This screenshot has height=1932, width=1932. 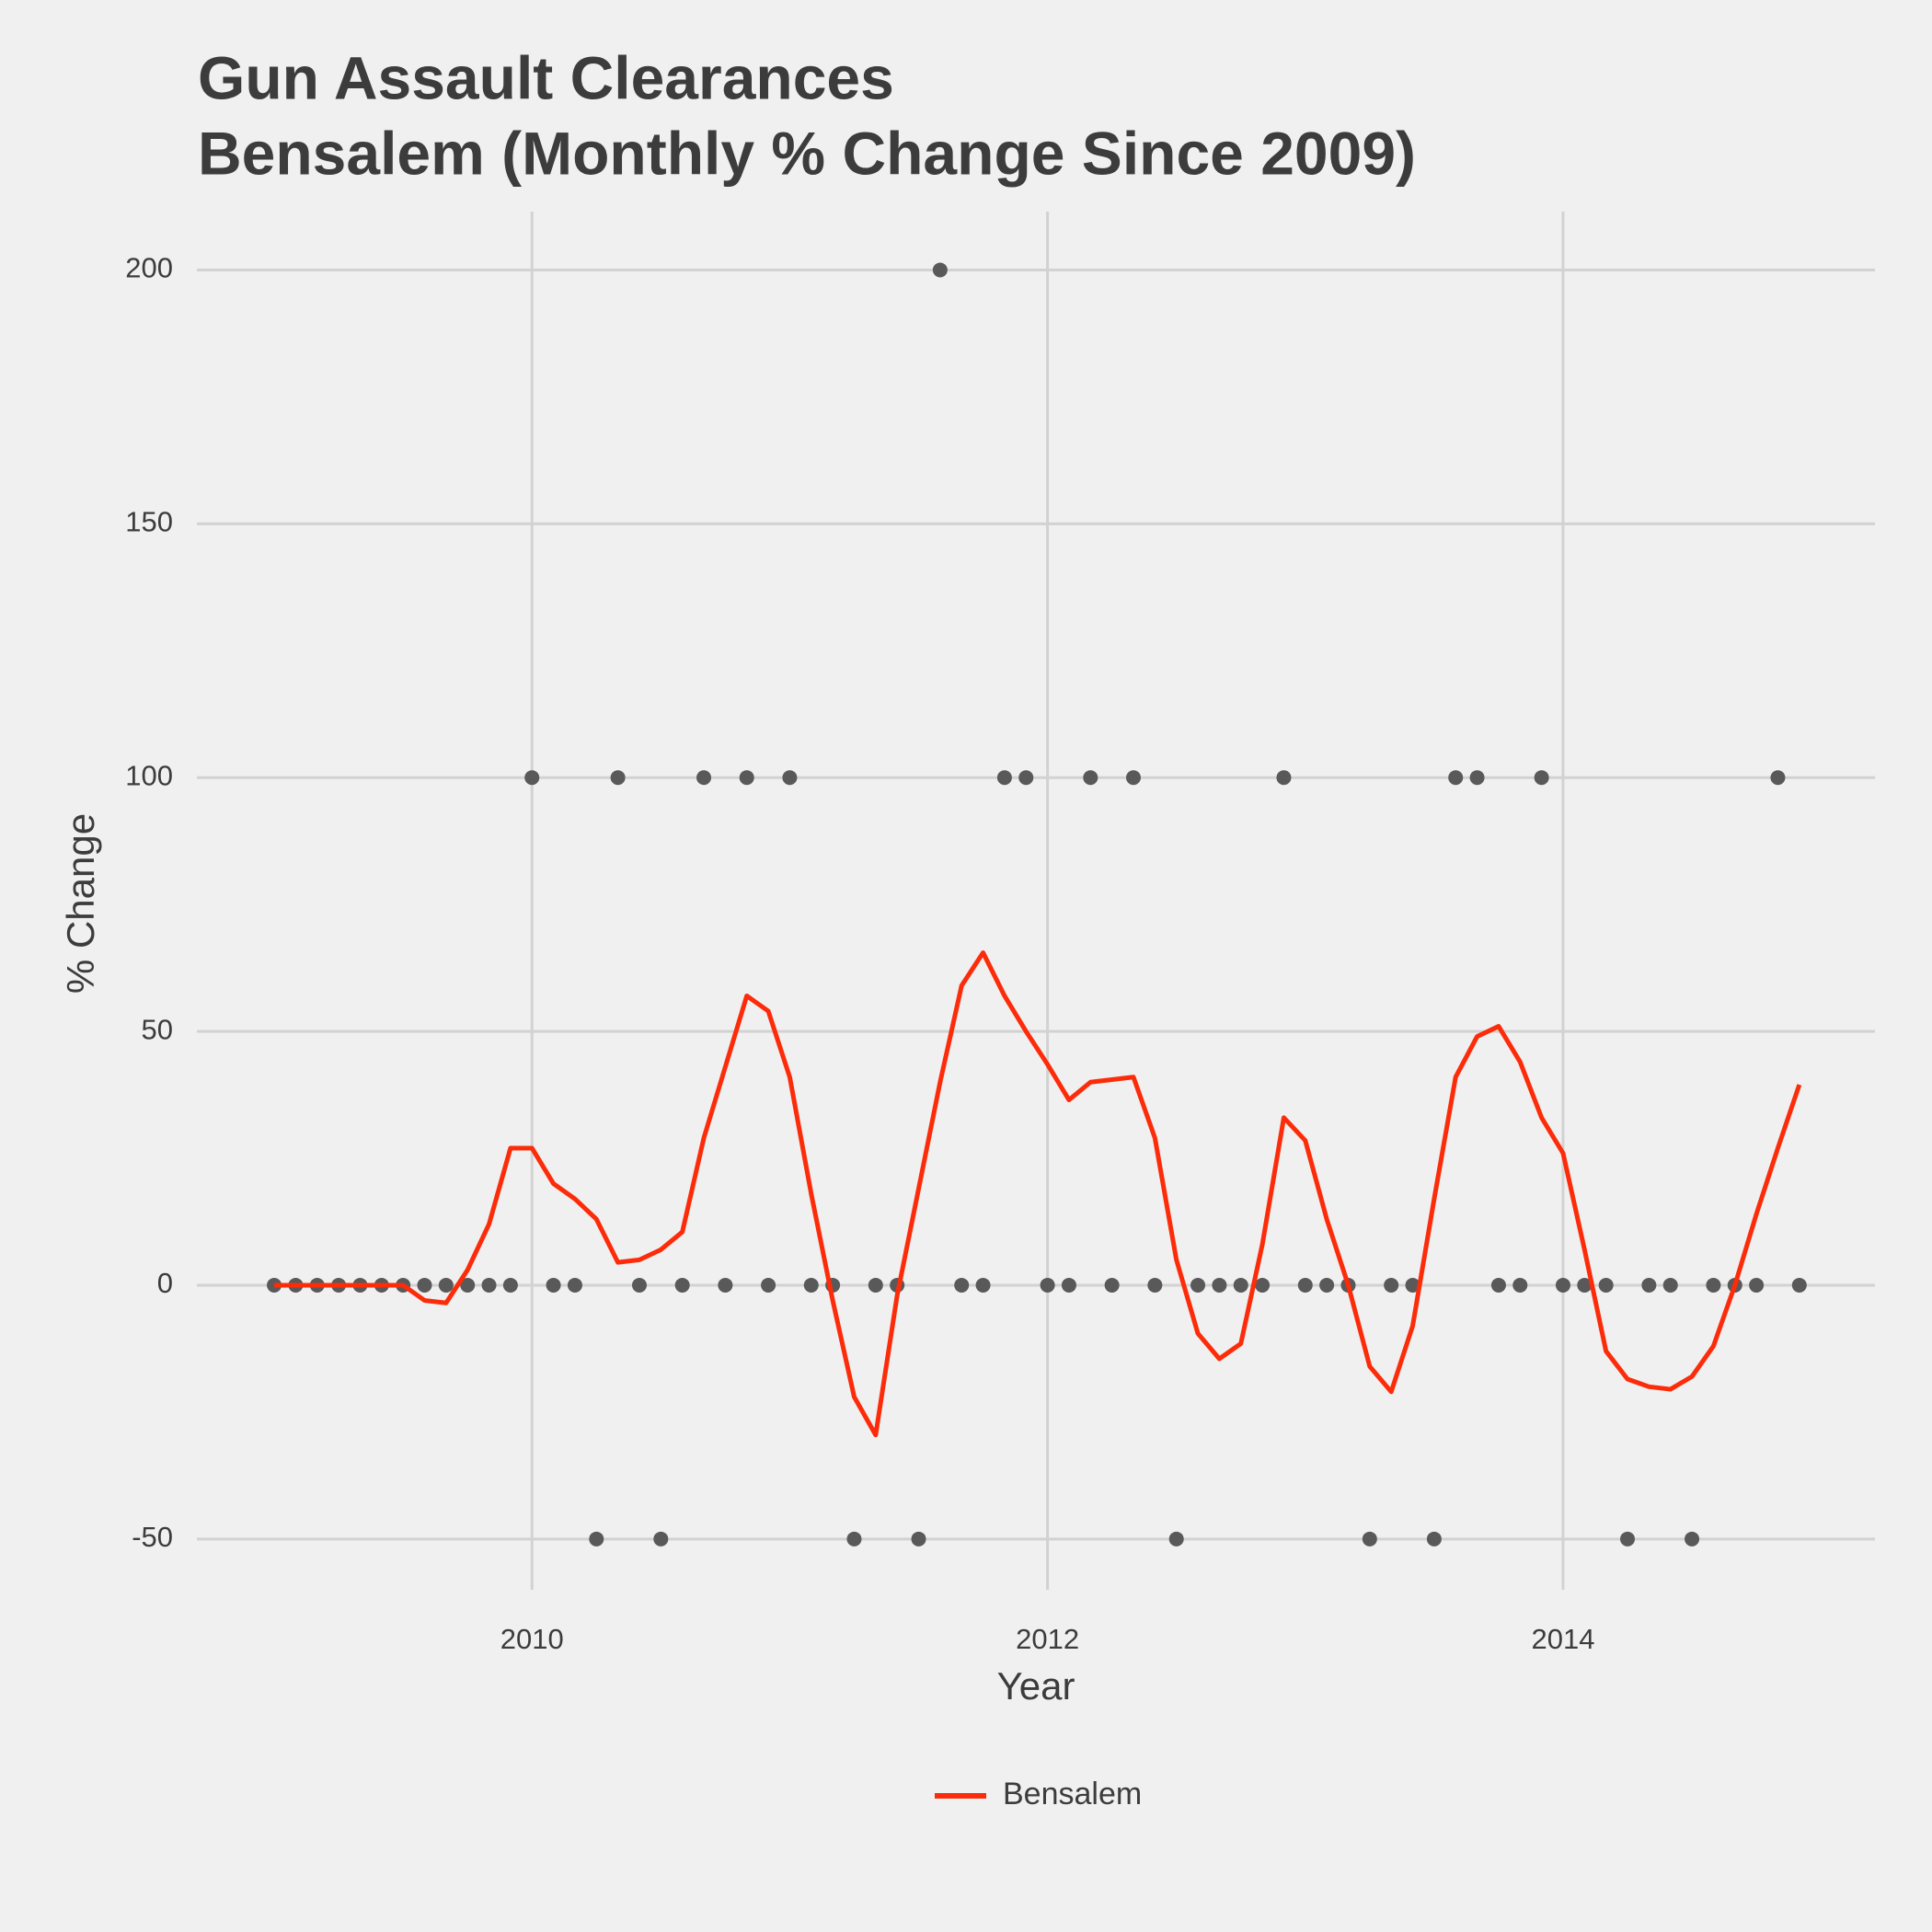 I want to click on x-tick-label: 2010, so click(x=532, y=1639).